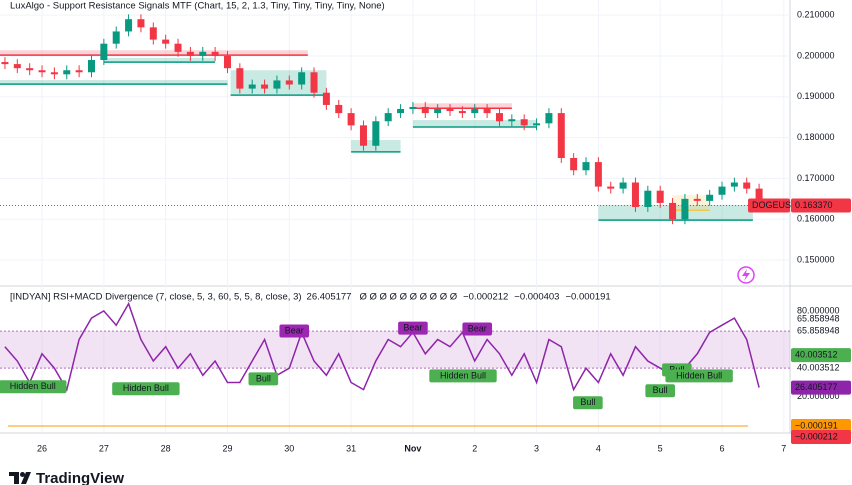 The height and width of the screenshot is (485, 852). I want to click on axis-tag-label: 40.003512, so click(816, 355).